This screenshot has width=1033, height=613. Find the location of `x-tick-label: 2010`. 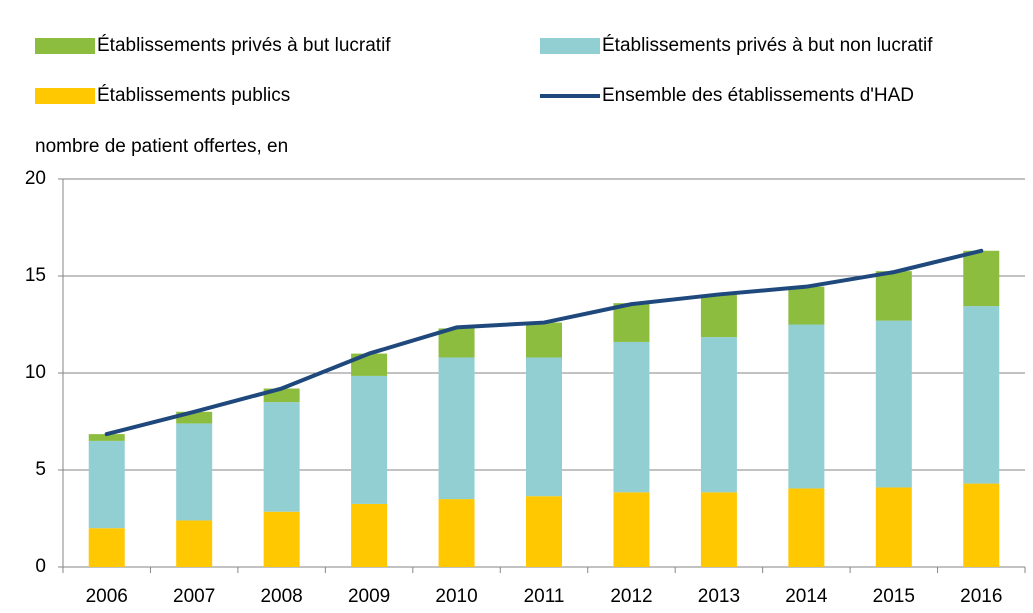

x-tick-label: 2010 is located at coordinates (456, 596).